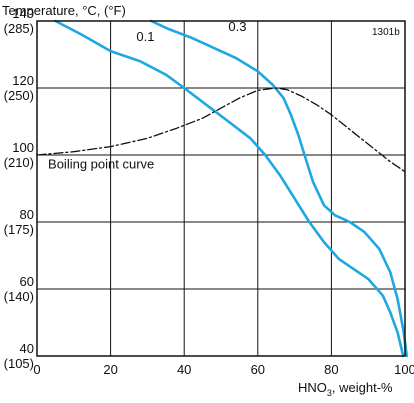  I want to click on series-label-2: 0.3, so click(237, 26).